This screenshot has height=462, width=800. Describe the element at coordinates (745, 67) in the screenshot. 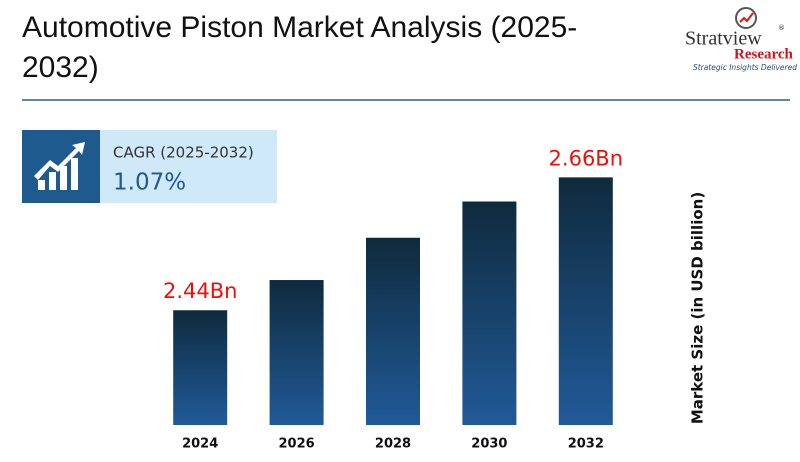

I see `logo-tagline: Strategic Insights Delivered` at that location.